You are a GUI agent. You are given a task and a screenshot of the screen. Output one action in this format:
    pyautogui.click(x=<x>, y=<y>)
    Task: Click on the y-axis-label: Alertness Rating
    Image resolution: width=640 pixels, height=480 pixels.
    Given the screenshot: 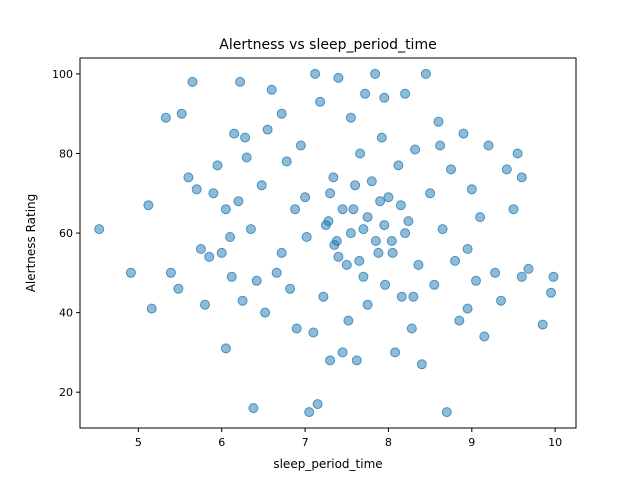 What is the action you would take?
    pyautogui.click(x=31, y=243)
    